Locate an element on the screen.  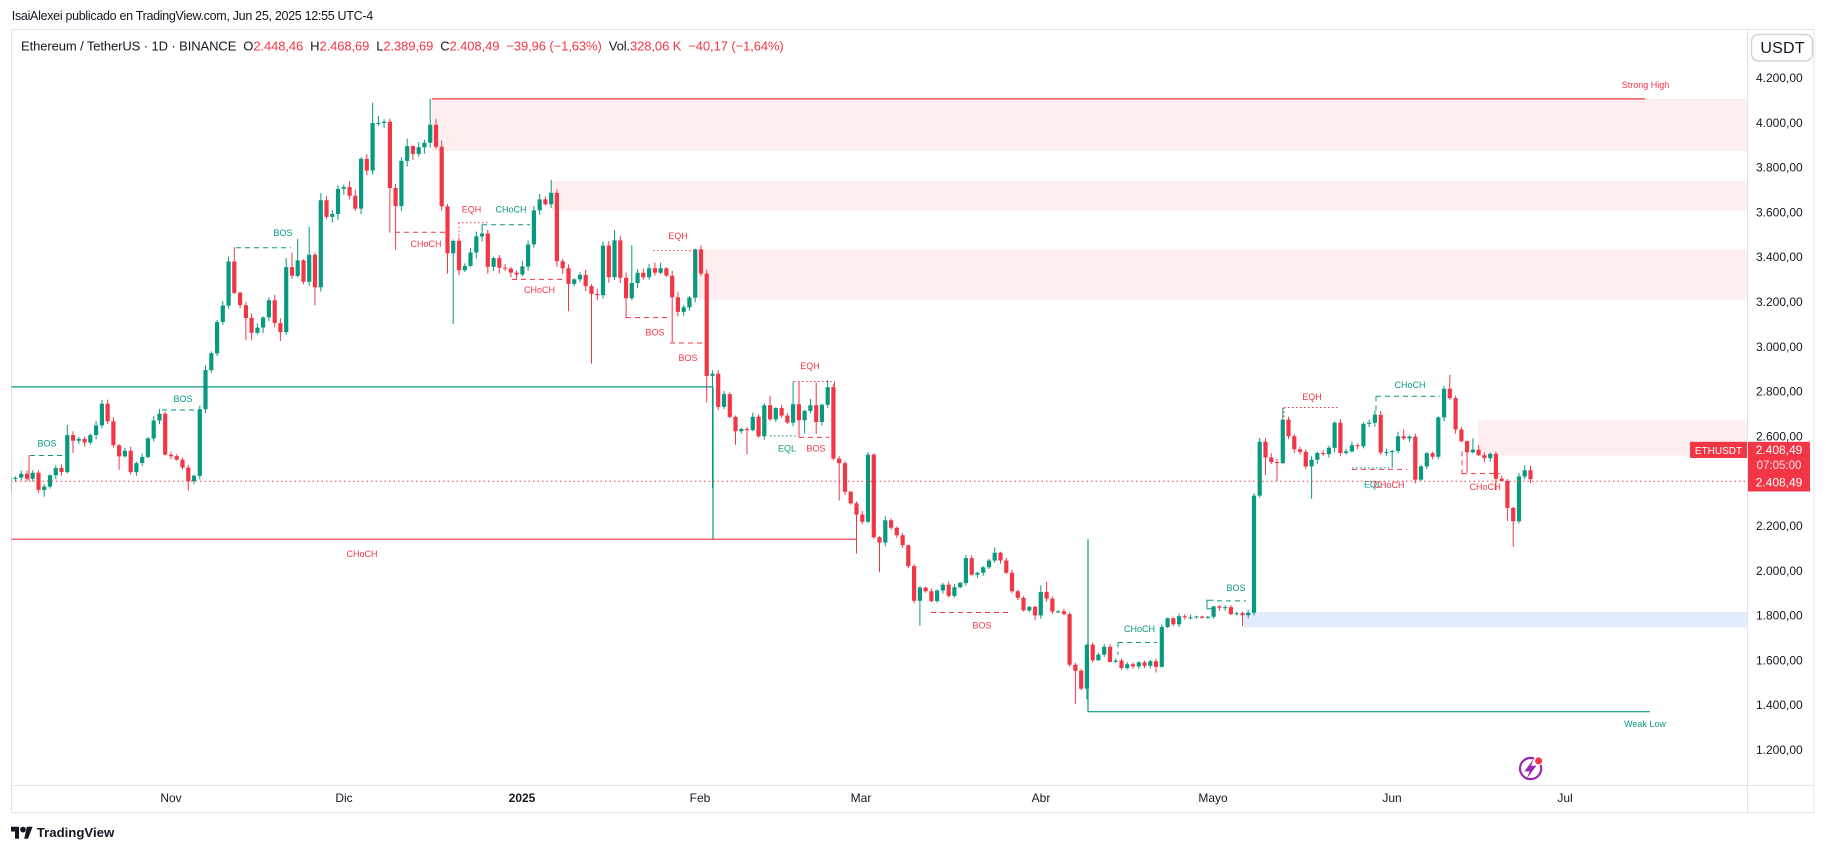
svg-text: 3.800,00 is located at coordinates (1779, 168).